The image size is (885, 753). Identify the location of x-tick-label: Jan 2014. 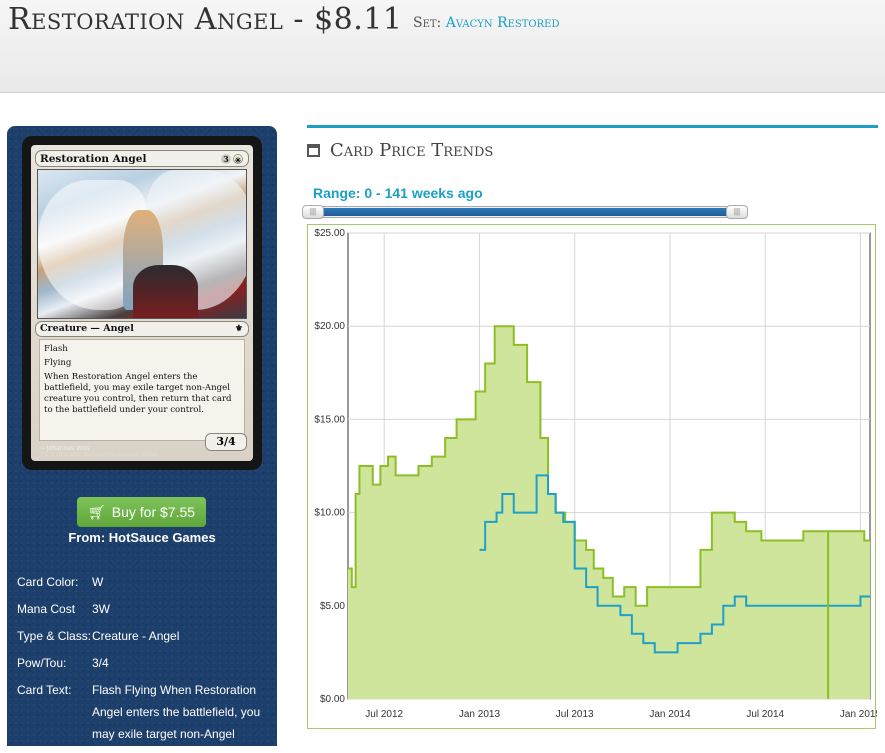
(670, 714).